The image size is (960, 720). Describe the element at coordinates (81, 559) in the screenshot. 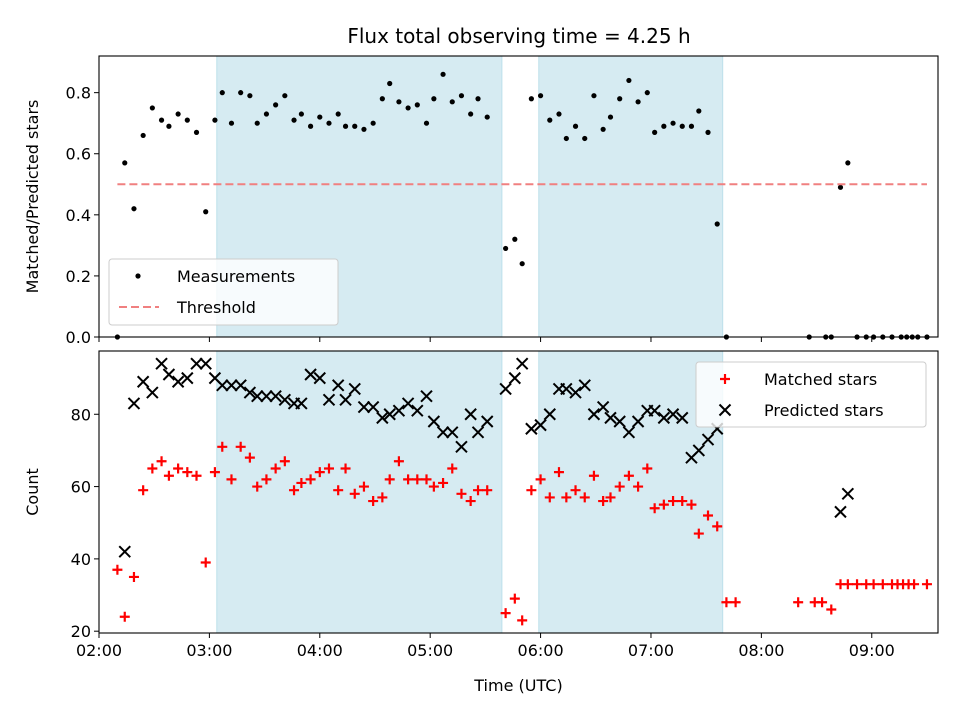

I see `y-tick-label: 40` at that location.